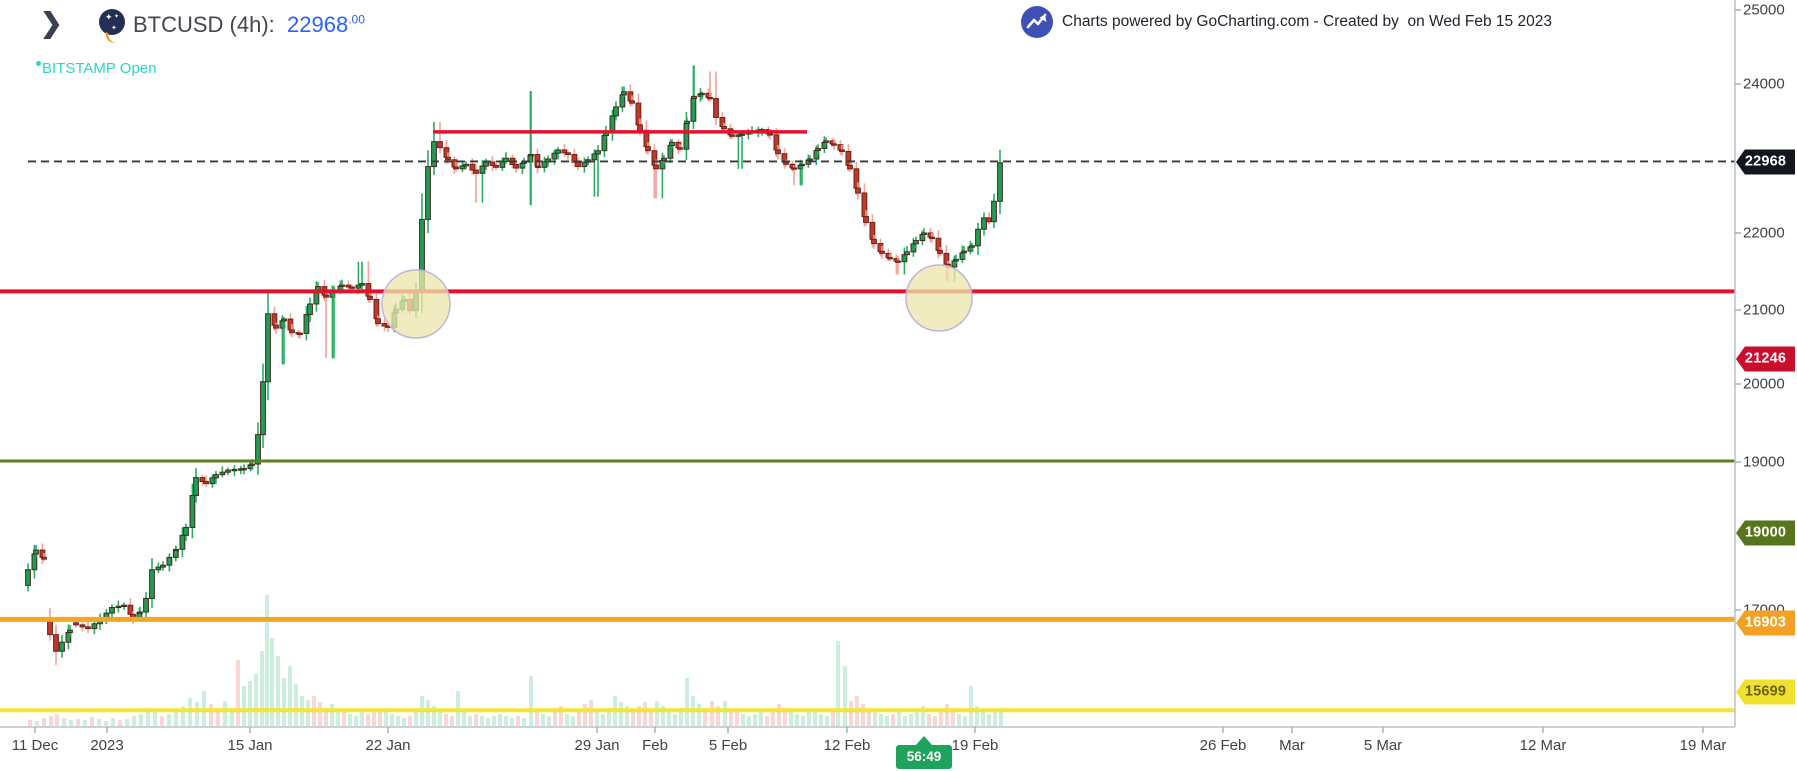 This screenshot has height=771, width=1797. What do you see at coordinates (250, 745) in the screenshot?
I see `x-axis-label: 15 Jan` at bounding box center [250, 745].